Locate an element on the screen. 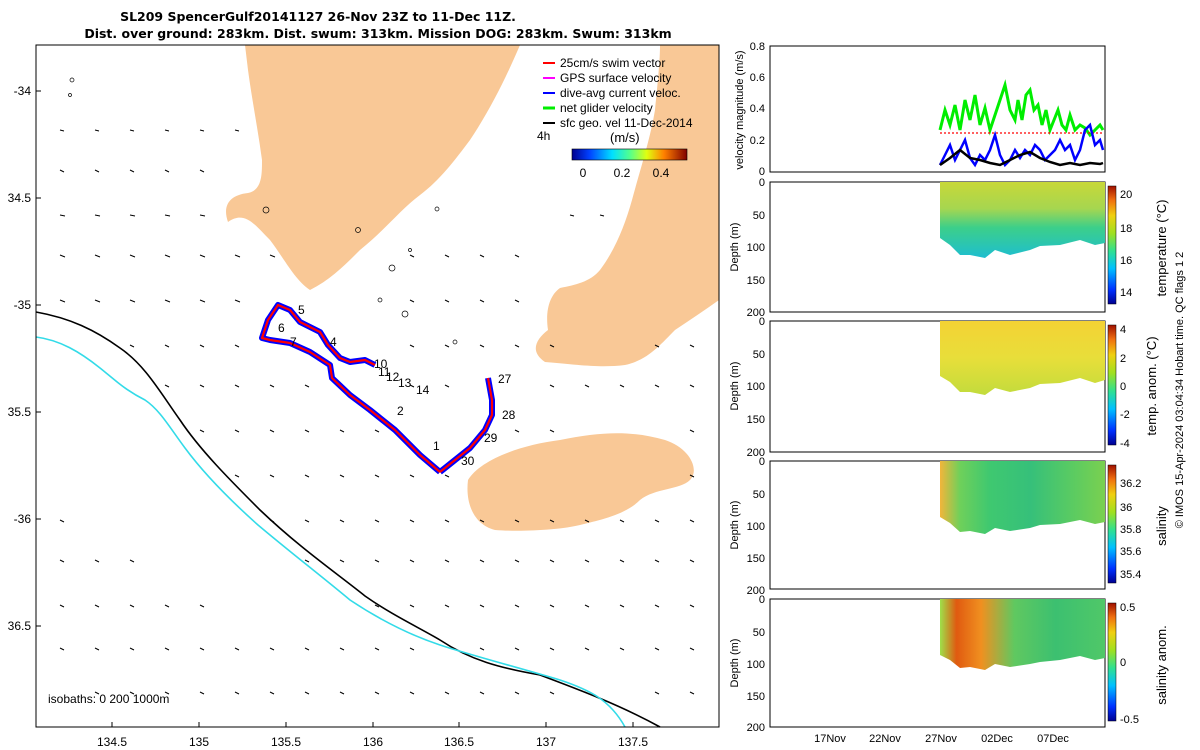 This screenshot has height=750, width=1200. sal-cbar-tick: 36 is located at coordinates (1126, 508).